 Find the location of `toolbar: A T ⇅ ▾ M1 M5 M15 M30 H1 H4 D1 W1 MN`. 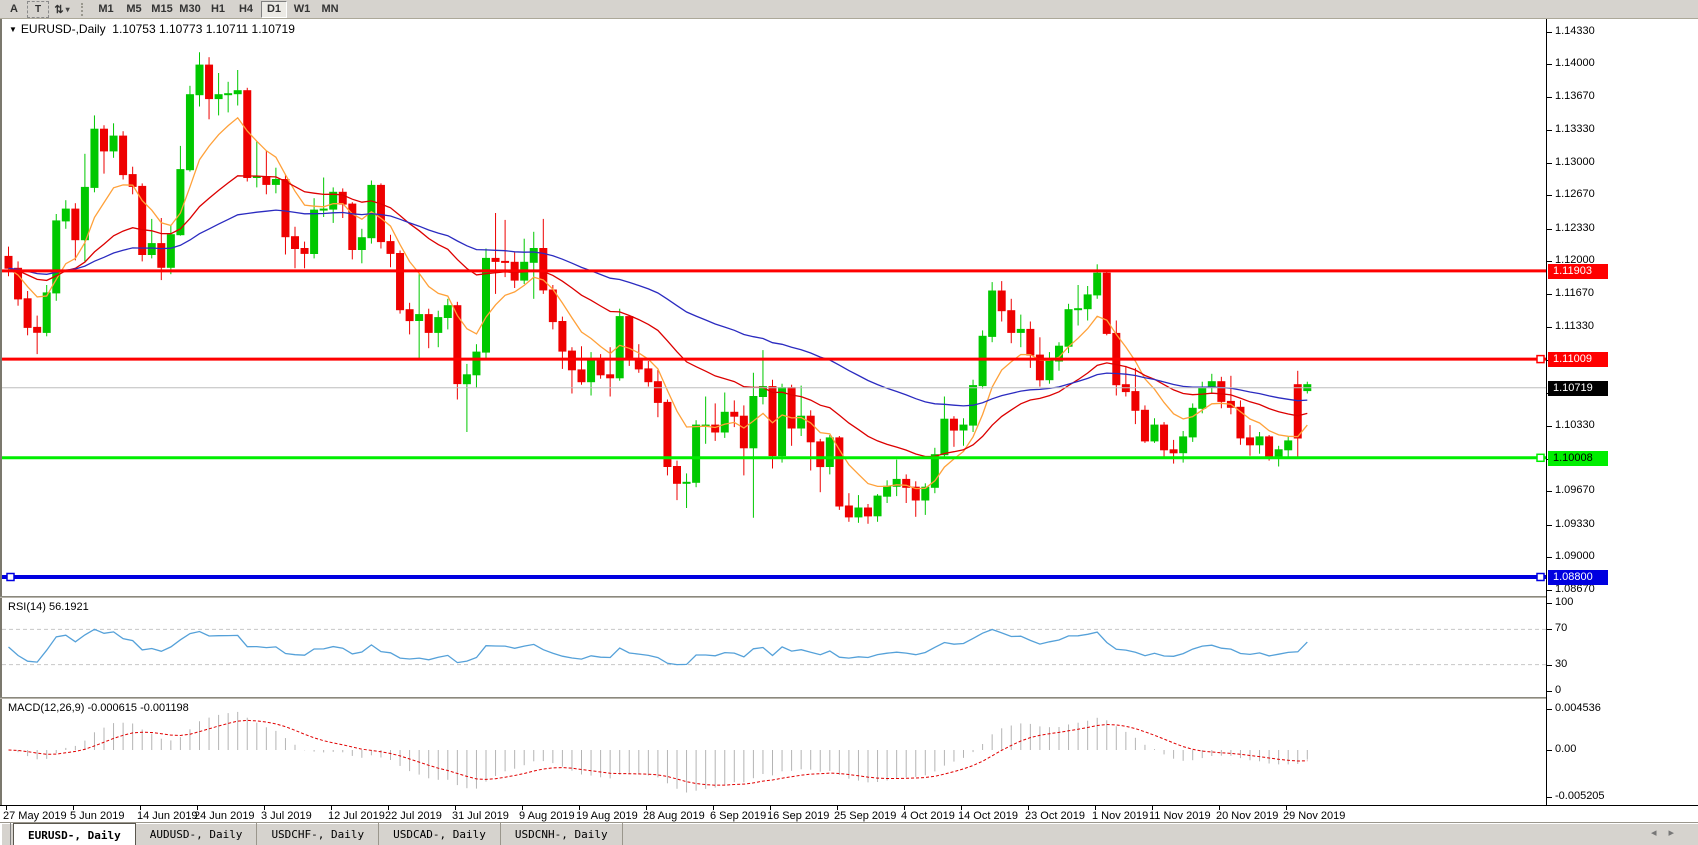

toolbar: A T ⇅ ▾ M1 M5 M15 M30 H1 H4 D1 W1 MN is located at coordinates (849, 9).